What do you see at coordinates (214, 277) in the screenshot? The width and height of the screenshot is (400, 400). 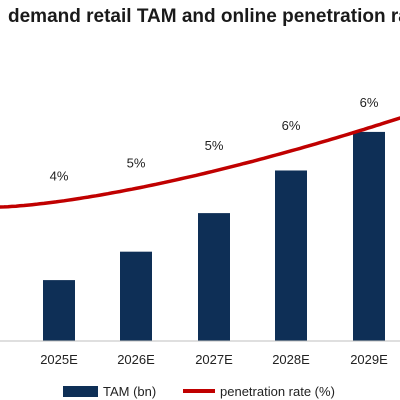 I see `bar-2027E` at bounding box center [214, 277].